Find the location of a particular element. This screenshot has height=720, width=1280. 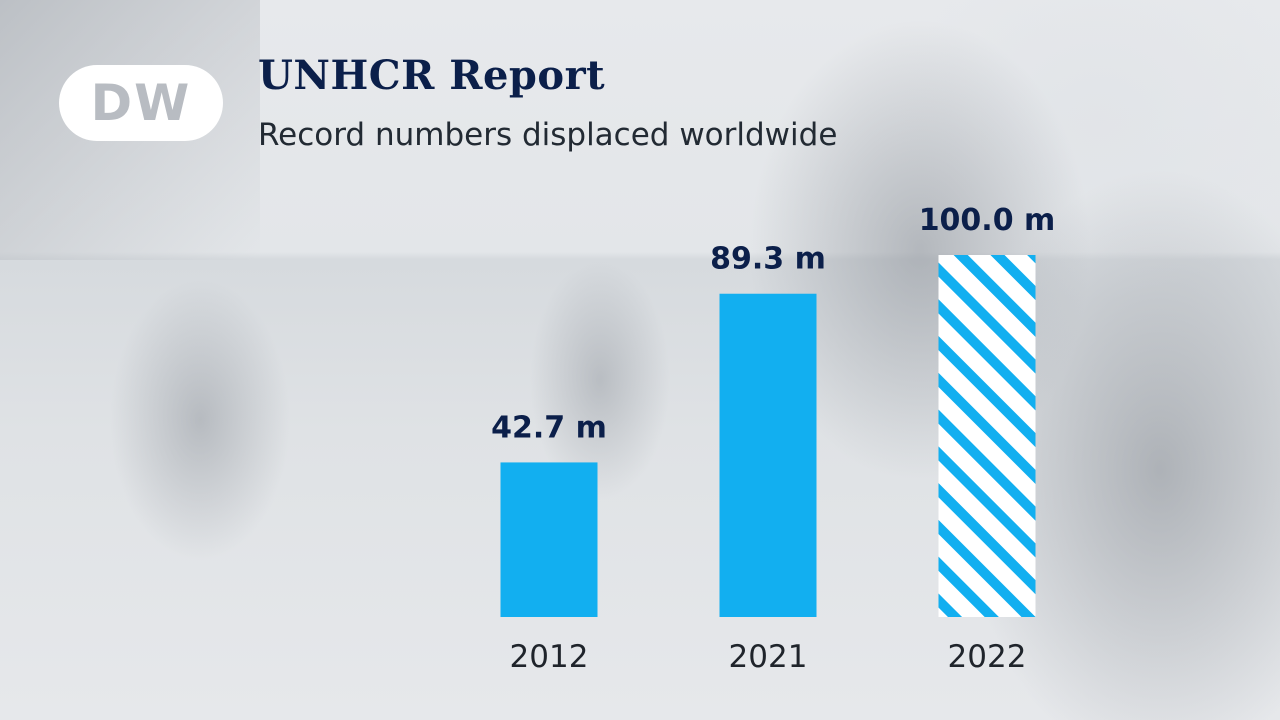

value-label-2021: 89.3 m is located at coordinates (768, 259).